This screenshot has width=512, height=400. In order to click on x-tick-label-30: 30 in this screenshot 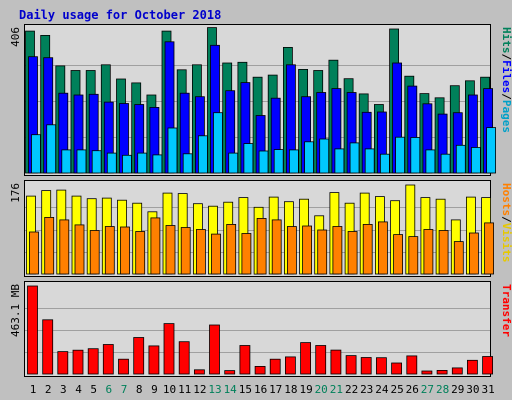, I will do `click(472, 389)`.